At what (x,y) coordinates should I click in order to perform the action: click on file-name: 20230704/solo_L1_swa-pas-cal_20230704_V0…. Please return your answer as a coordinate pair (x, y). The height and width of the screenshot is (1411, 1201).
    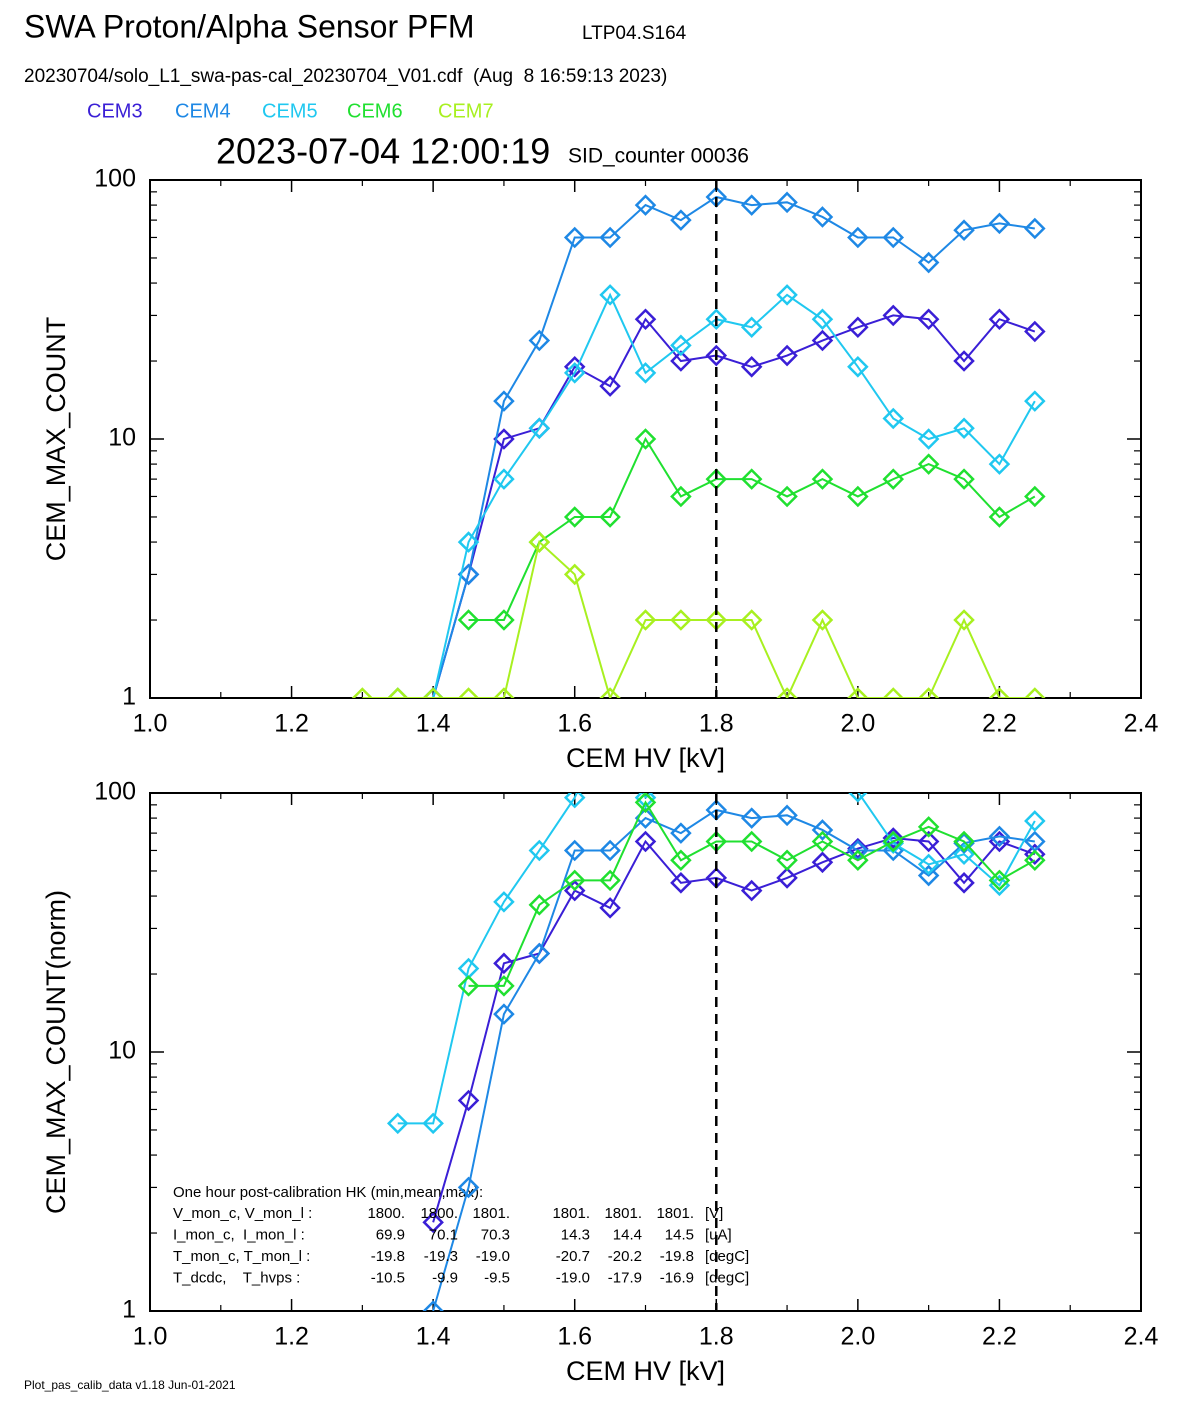
    Looking at the image, I should click on (345, 76).